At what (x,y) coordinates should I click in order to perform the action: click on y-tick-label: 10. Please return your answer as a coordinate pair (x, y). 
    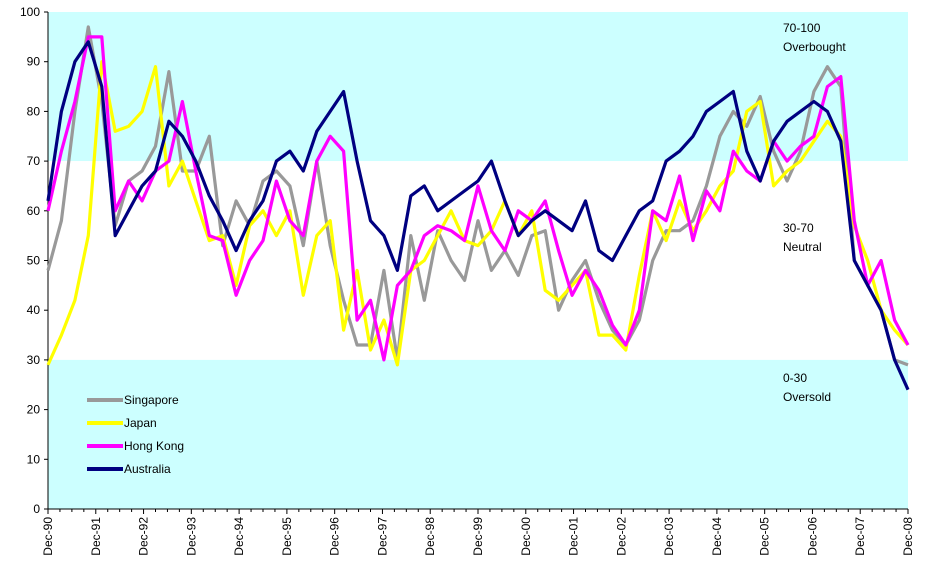
    Looking at the image, I should click on (34, 459).